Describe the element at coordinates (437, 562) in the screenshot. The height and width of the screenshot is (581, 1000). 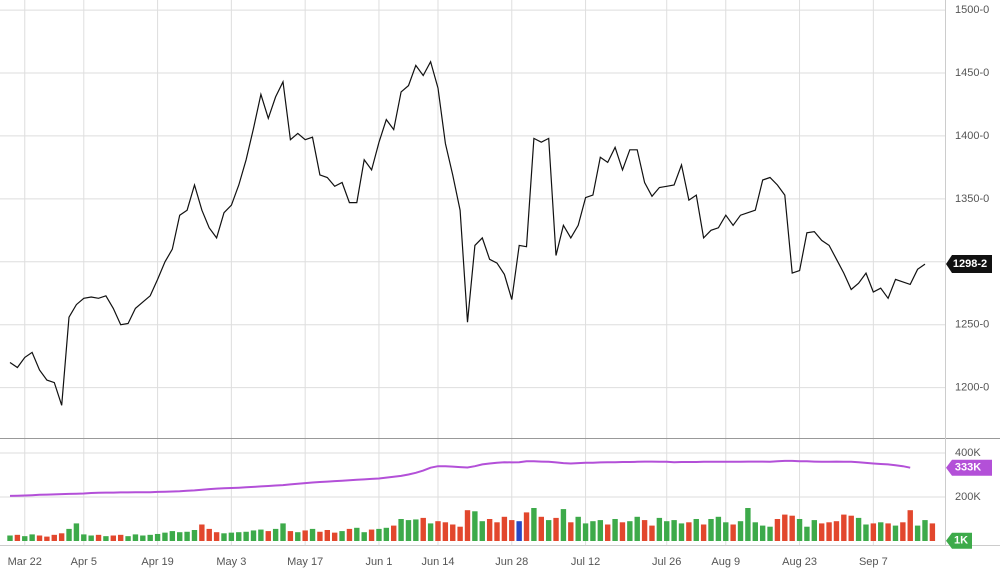
I see `x-tick-label: Jun 14` at that location.